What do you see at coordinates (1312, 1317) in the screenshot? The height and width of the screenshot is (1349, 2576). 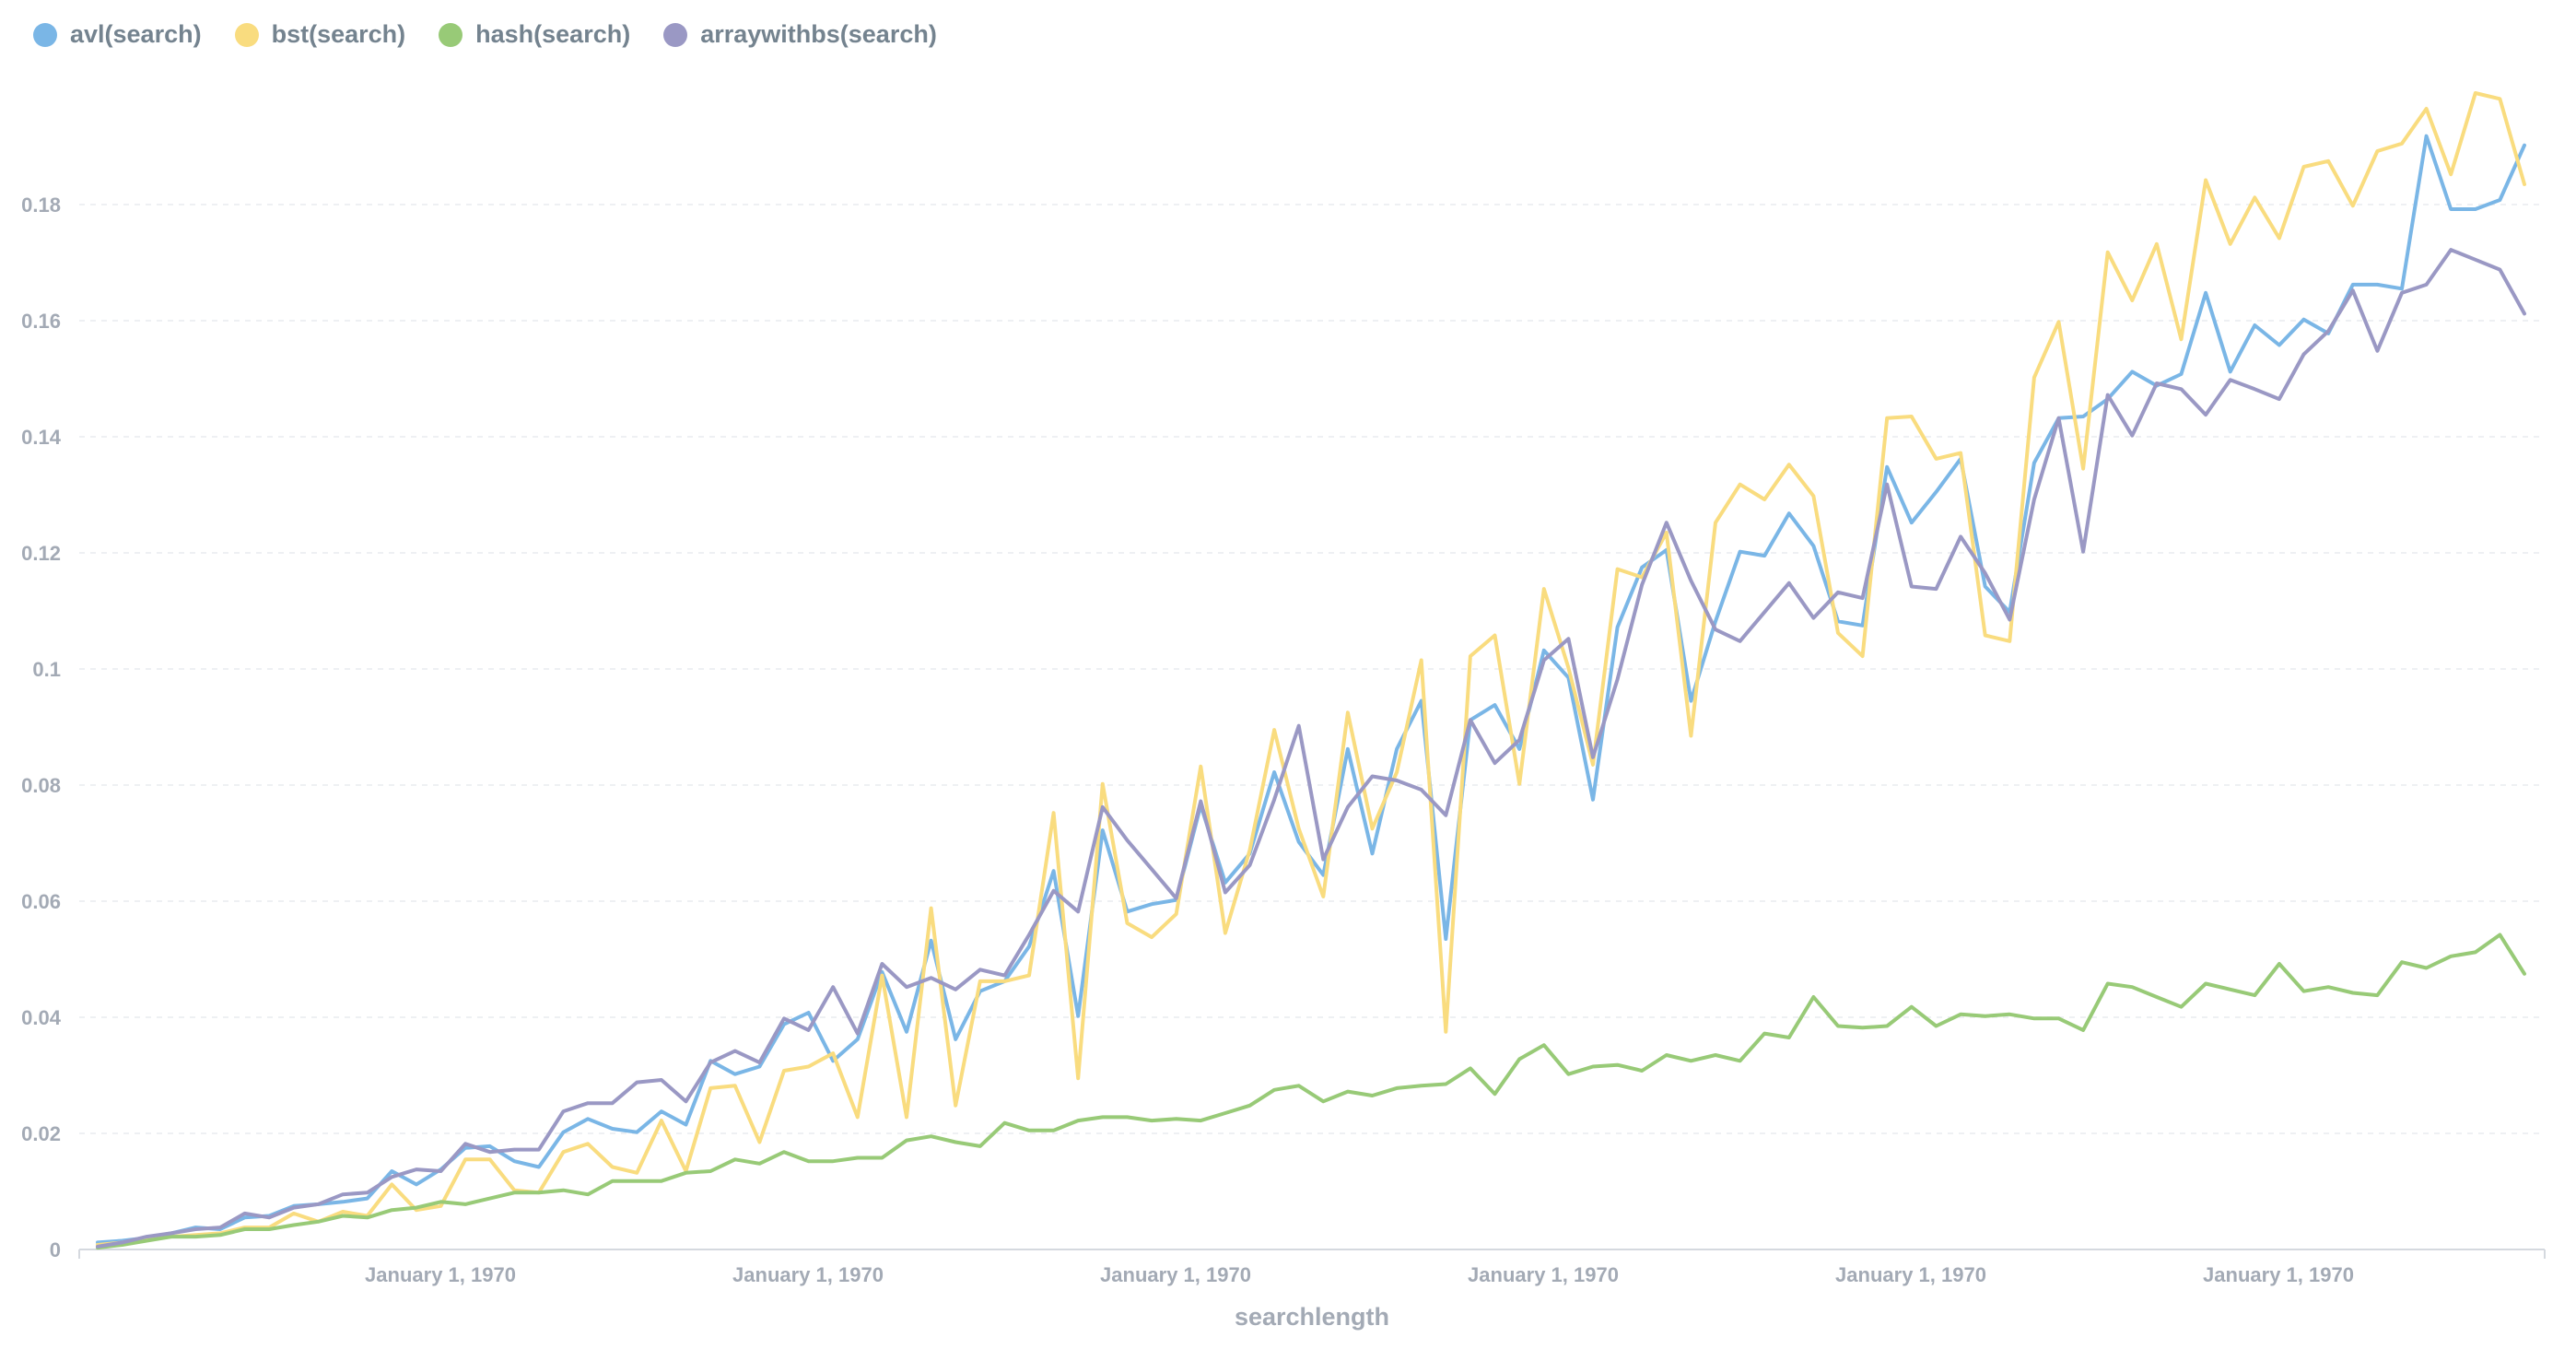 I see `x-axis-title: searchlength` at bounding box center [1312, 1317].